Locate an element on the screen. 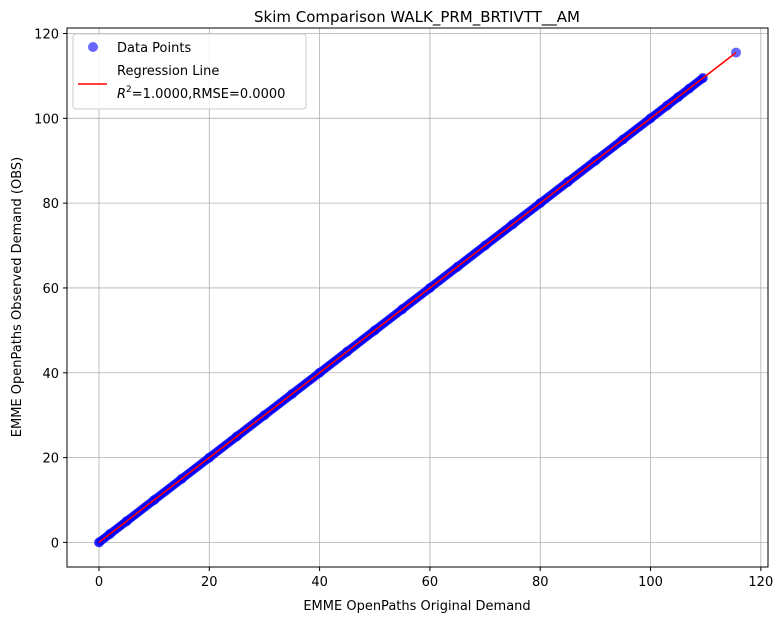 This screenshot has height=622, width=780. y-tick-label: 20 is located at coordinates (50, 459).